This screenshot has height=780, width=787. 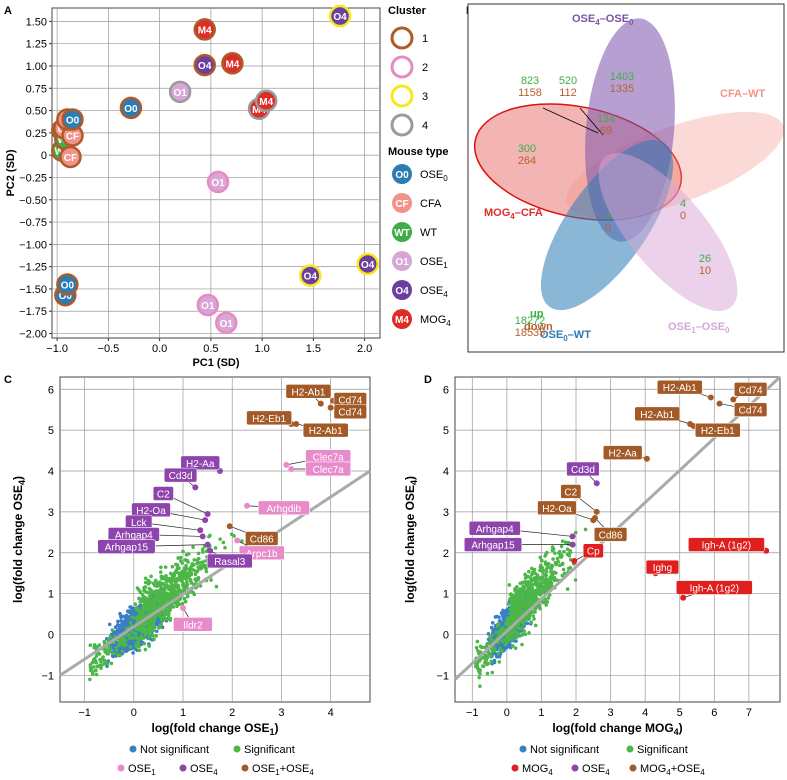 What do you see at coordinates (428, 380) in the screenshot?
I see `panel-letter-d: D` at bounding box center [428, 380].